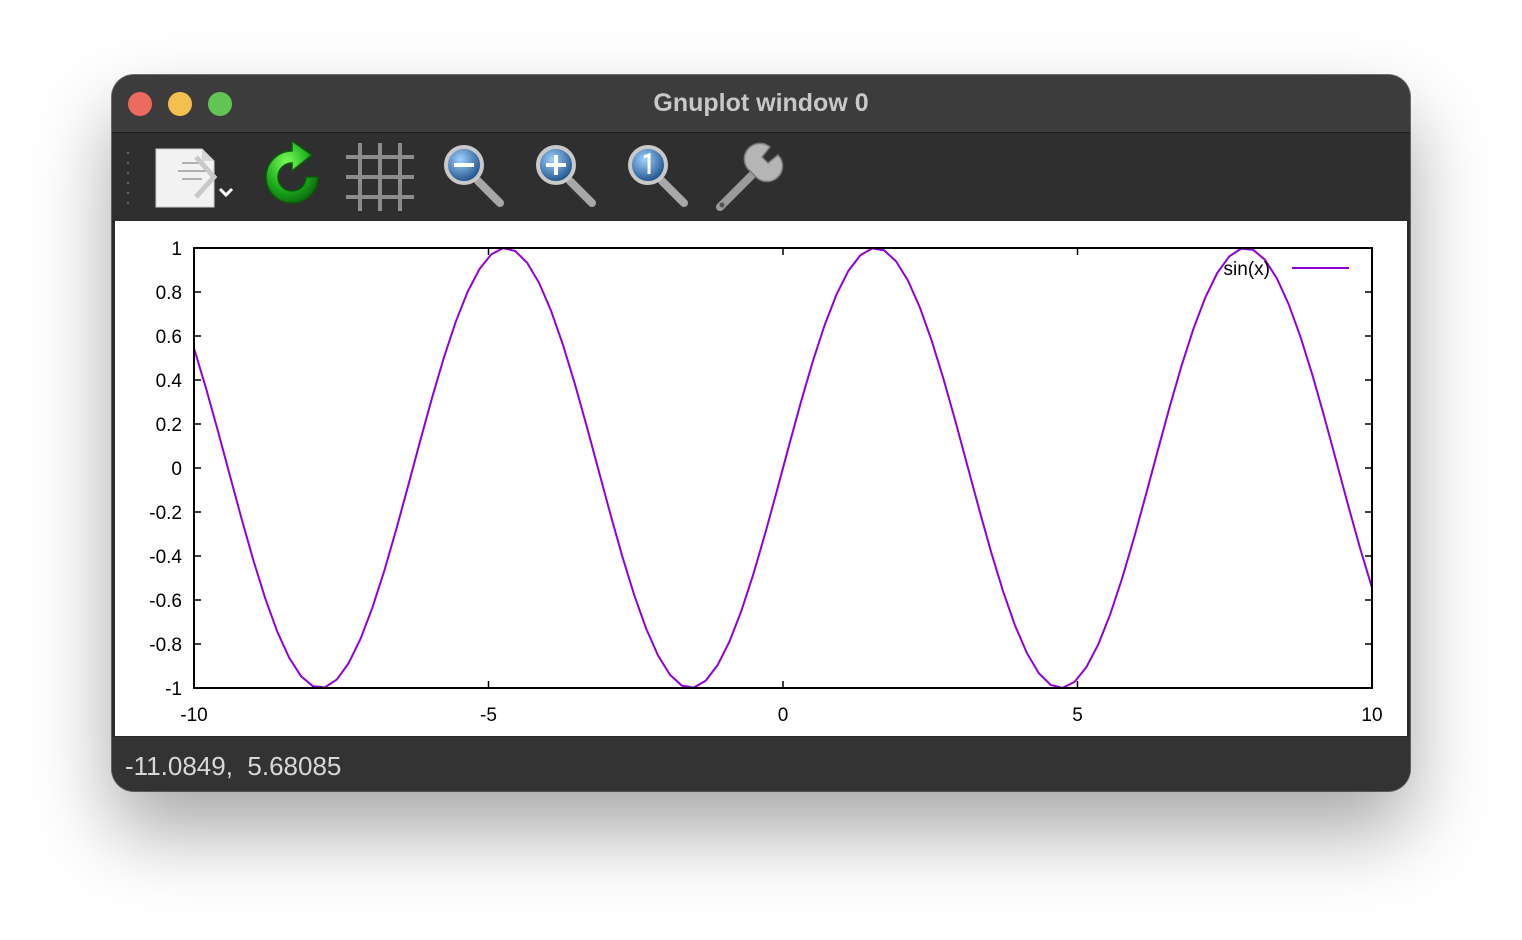  What do you see at coordinates (783, 715) in the screenshot?
I see `x-tick-label: 0` at bounding box center [783, 715].